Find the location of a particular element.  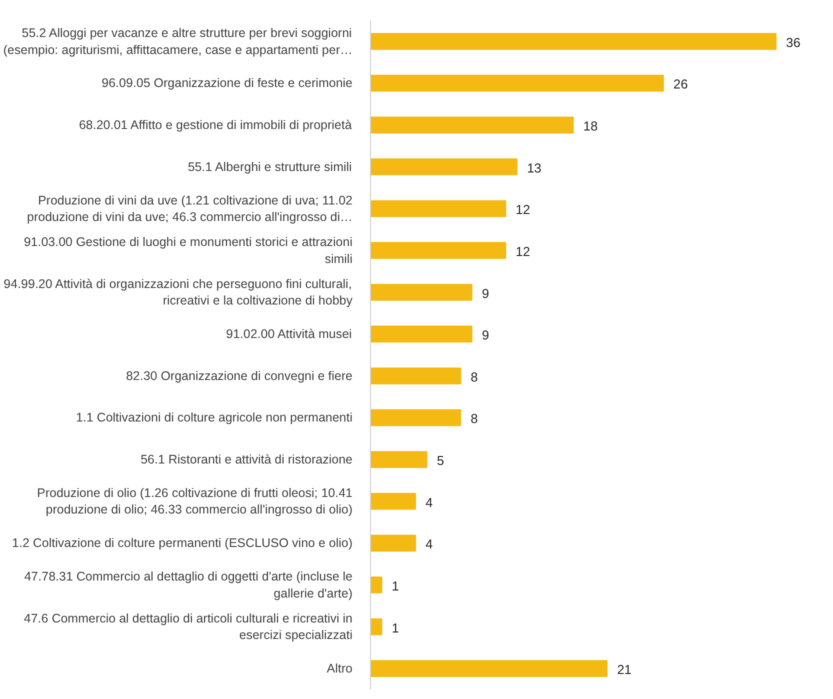

y-tick-label: 47.6 Commercio al dettaglio di articoli culturali e ricreativi in esercizi specializzati is located at coordinates (188, 626).